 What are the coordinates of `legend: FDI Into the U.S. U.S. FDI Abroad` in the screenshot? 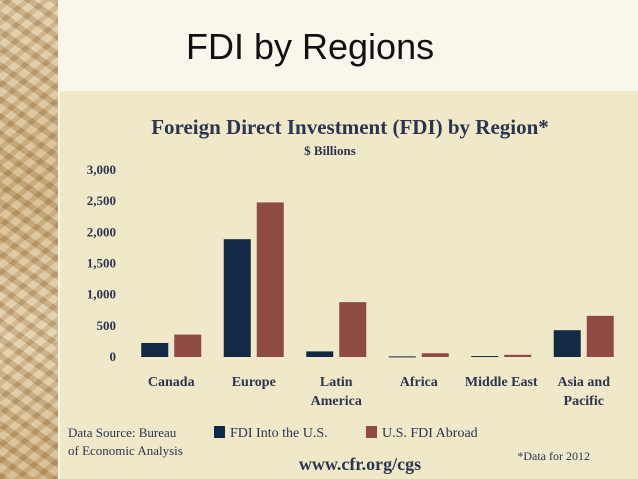 It's located at (346, 433).